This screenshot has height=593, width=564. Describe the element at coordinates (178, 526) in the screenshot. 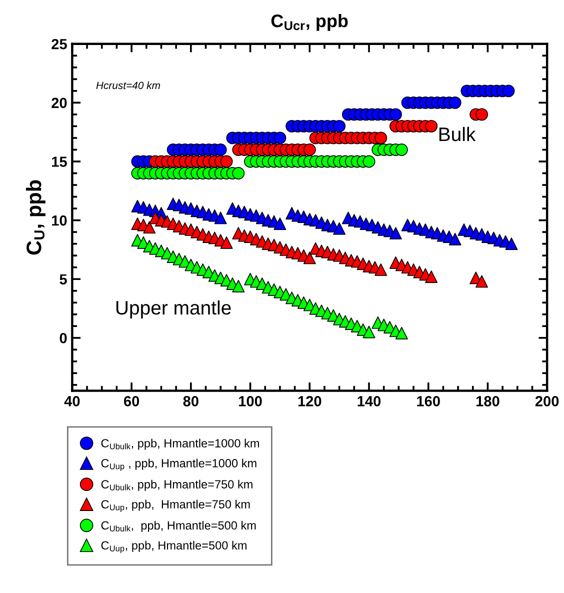

I see `legend-label: C$_{Ubulk}$, ppb, Hmantle=500 km` at that location.